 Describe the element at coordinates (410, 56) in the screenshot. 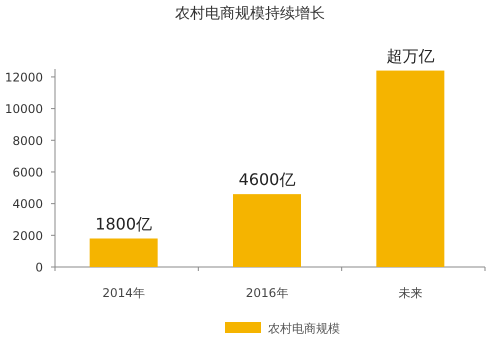

I see `data-label: 超万亿` at that location.